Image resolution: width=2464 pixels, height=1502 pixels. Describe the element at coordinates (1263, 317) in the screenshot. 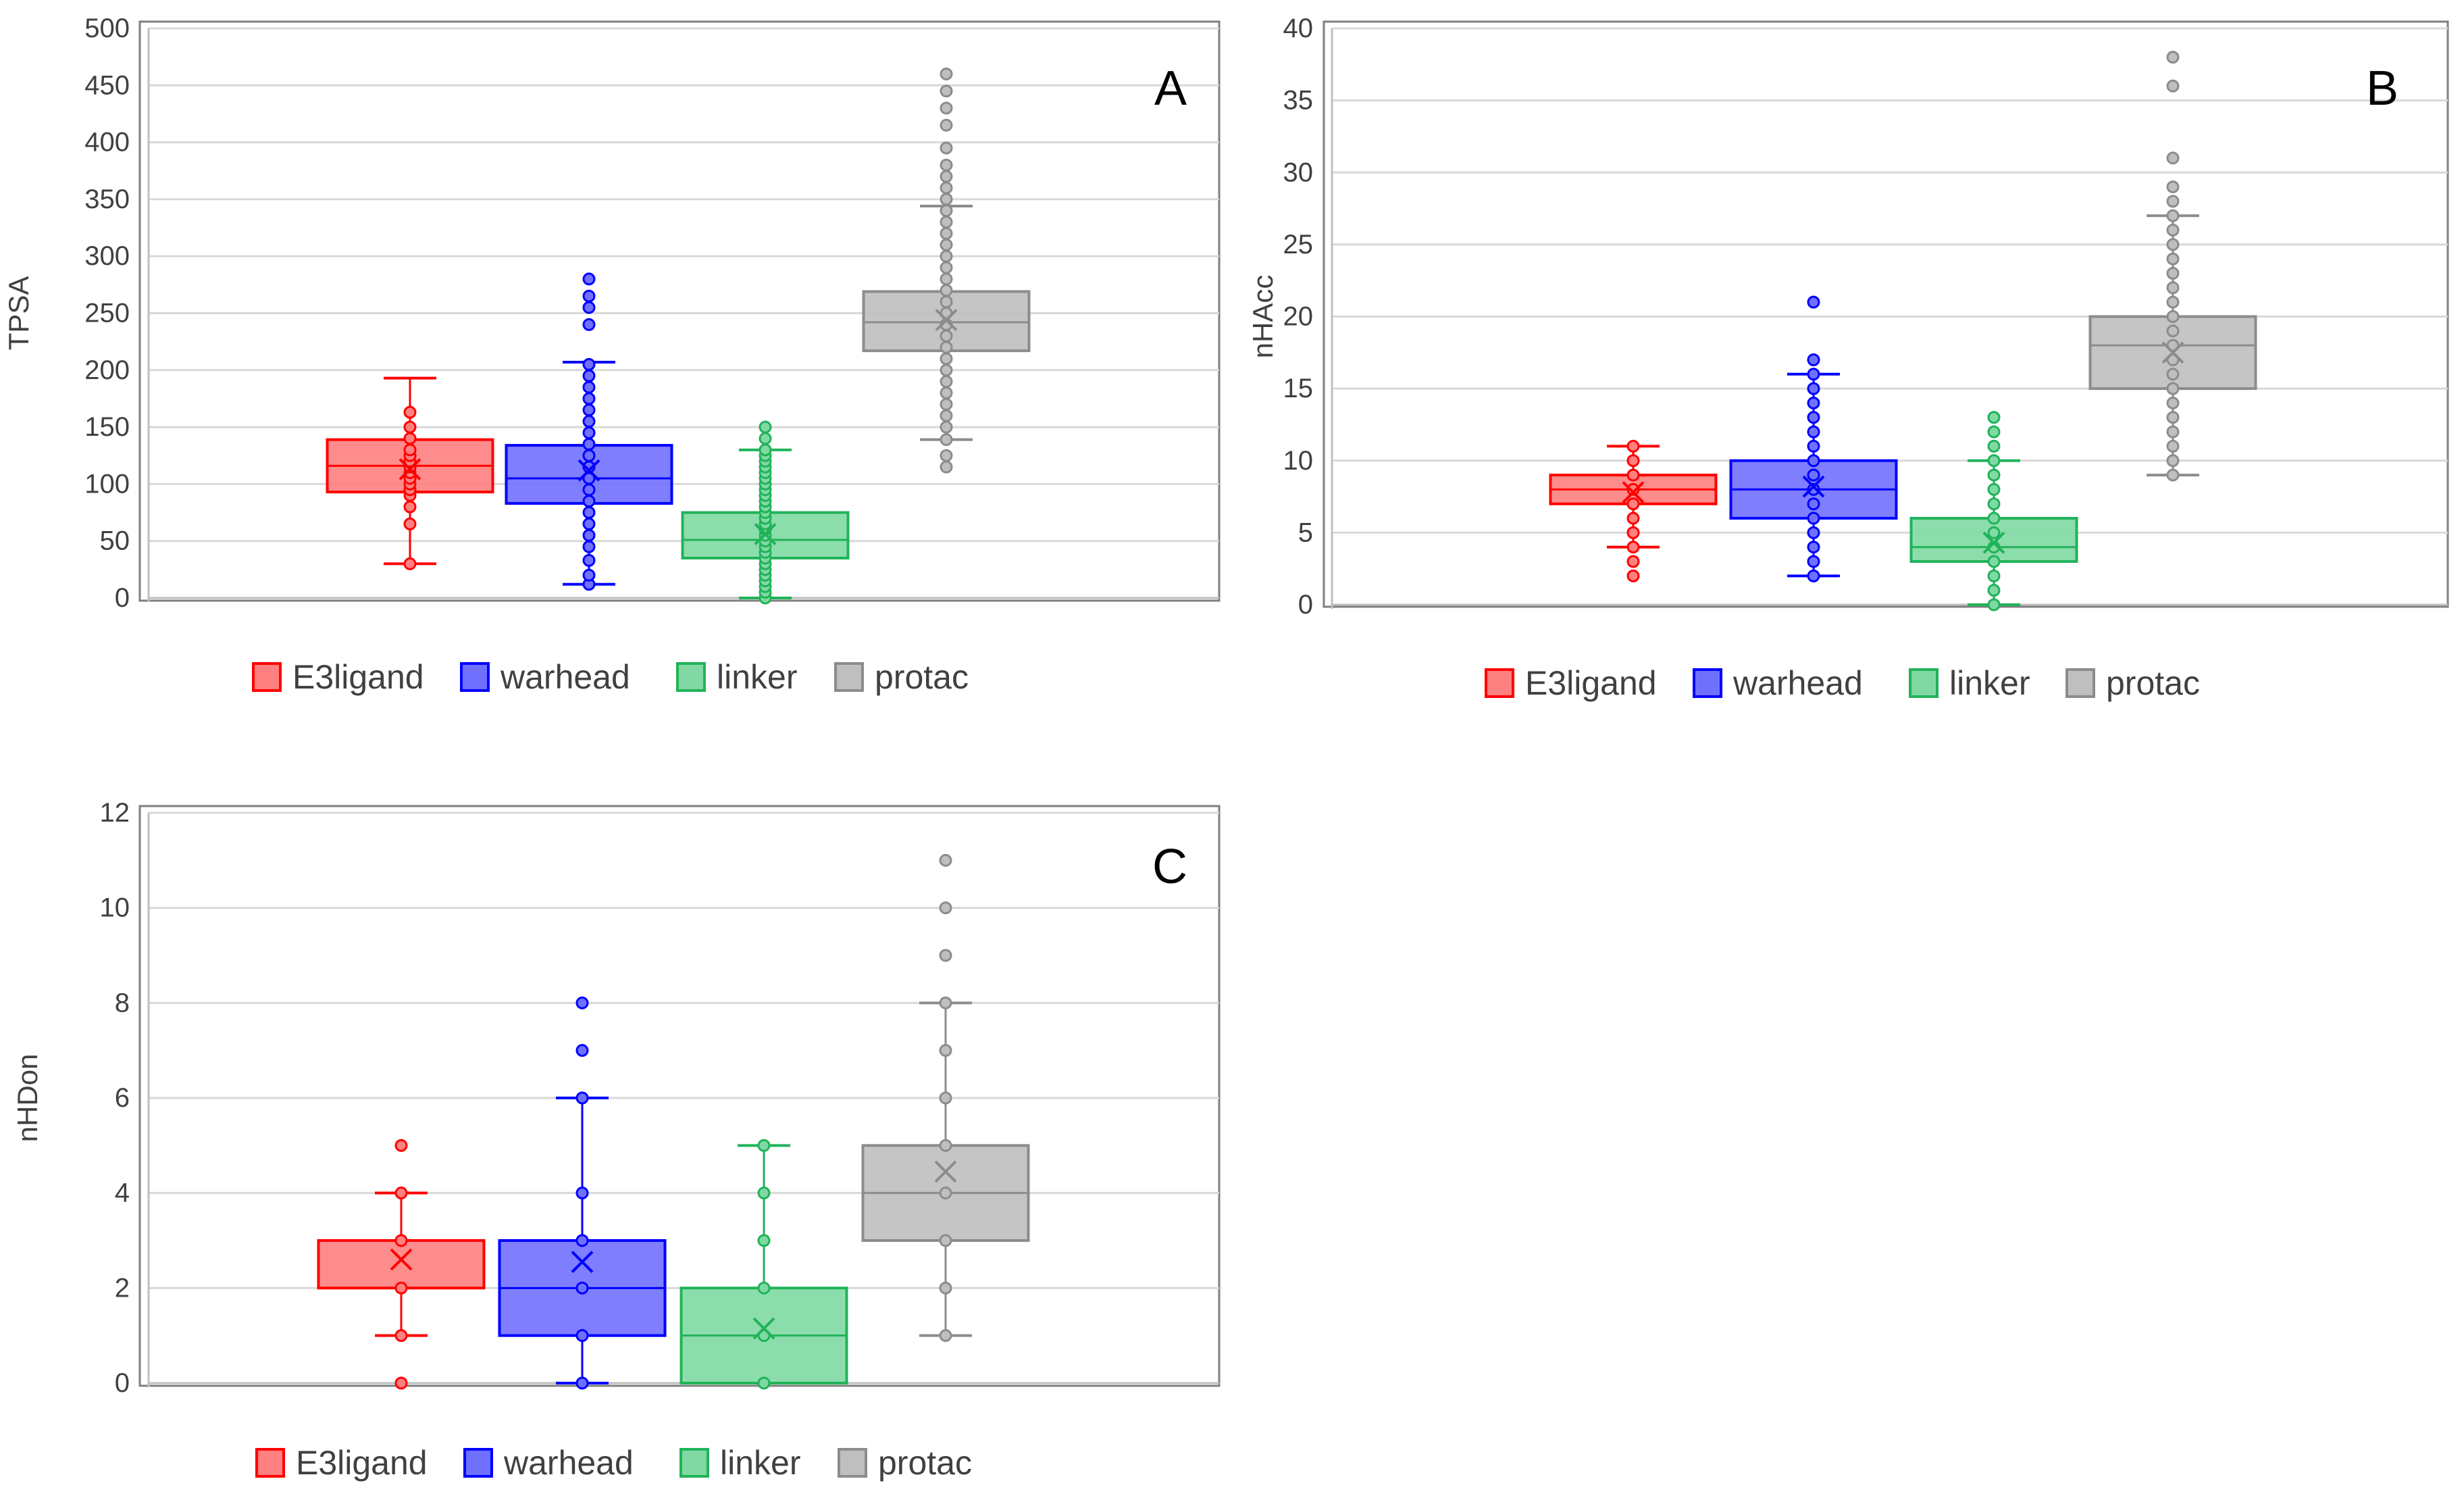

I see `y-axis-title: nHAcc` at that location.